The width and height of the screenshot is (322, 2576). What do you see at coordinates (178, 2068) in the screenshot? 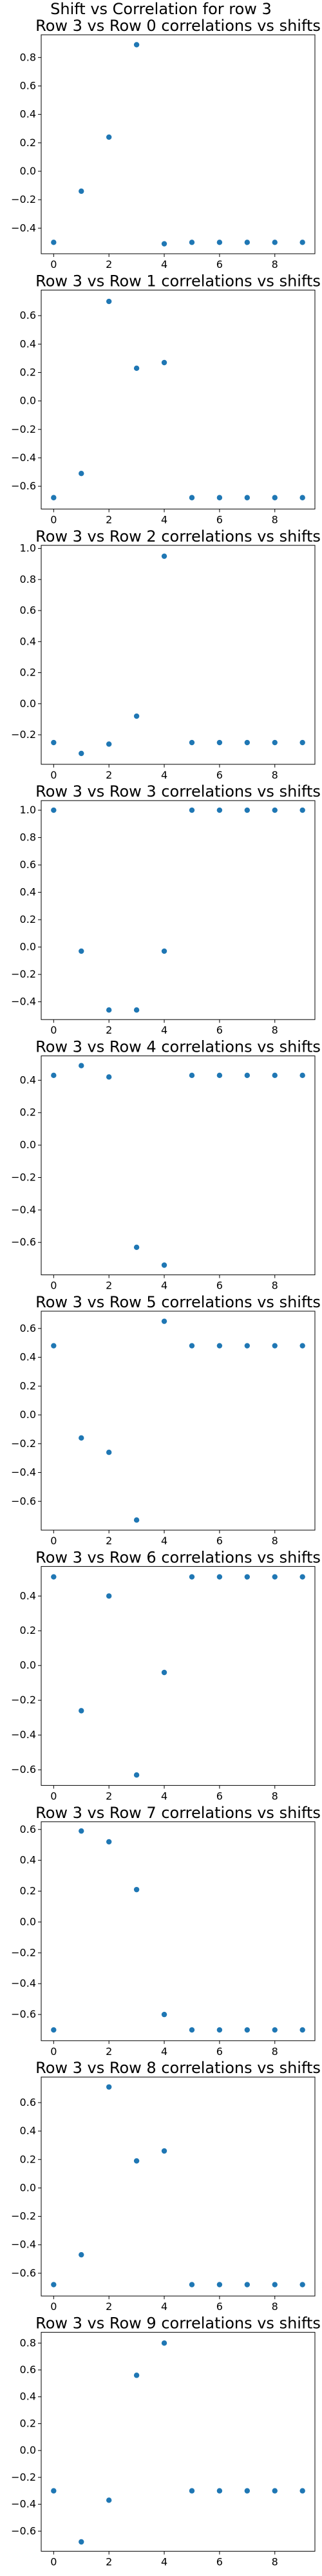
I see `subplot-title: Row 3 vs Row 8 correlations vs shifts` at bounding box center [178, 2068].